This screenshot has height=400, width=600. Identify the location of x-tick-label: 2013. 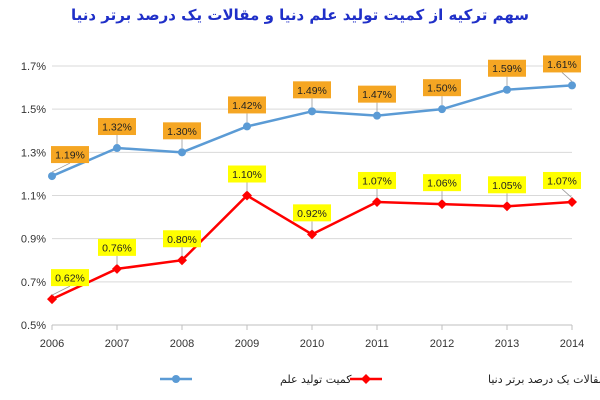
(507, 344).